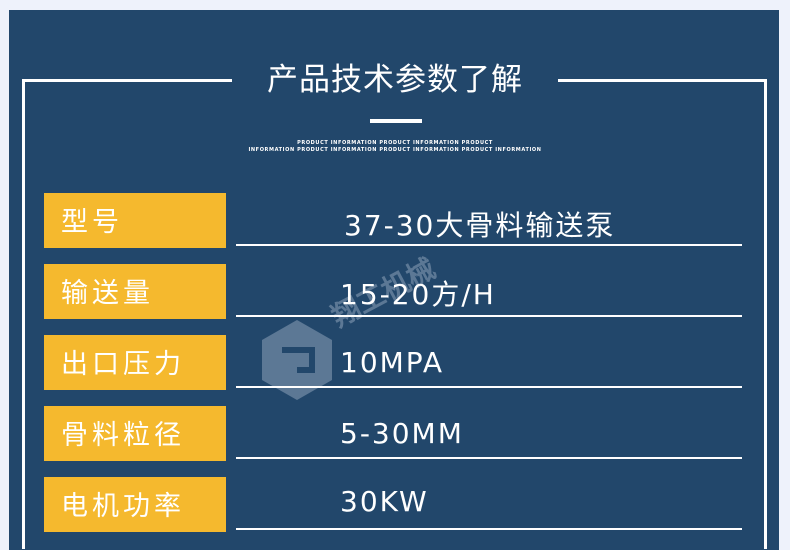 This screenshot has width=790, height=550. I want to click on spec-label: 输送量, so click(135, 291).